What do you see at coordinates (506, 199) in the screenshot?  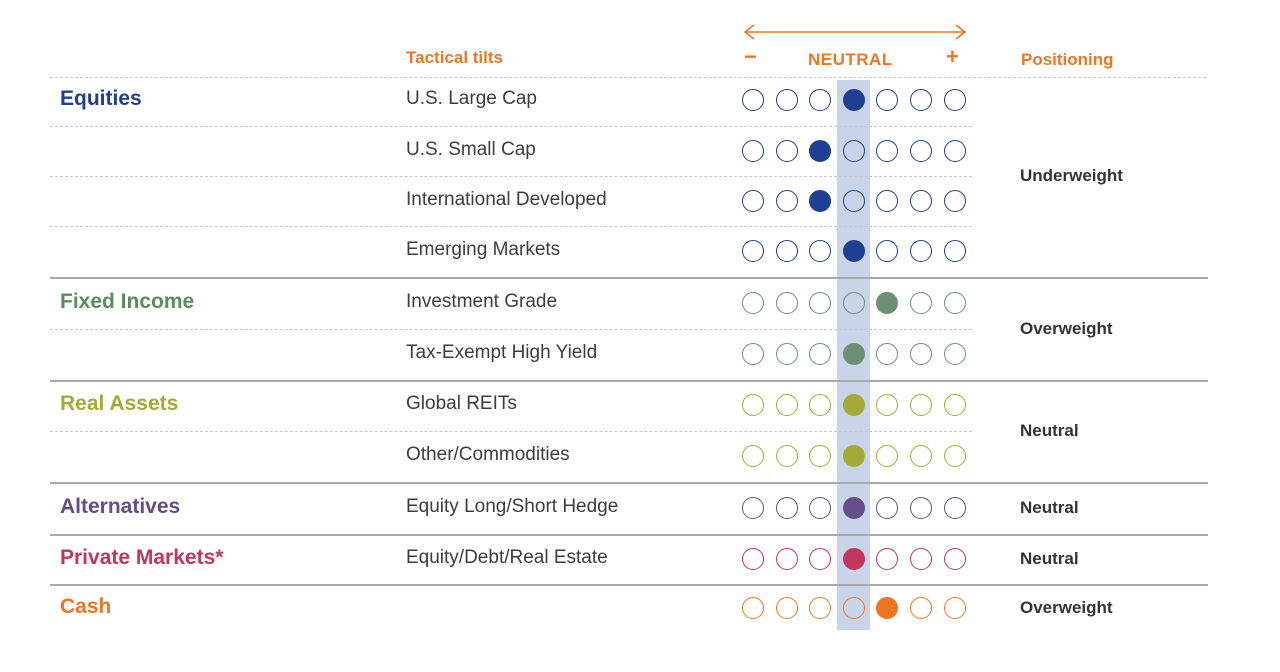 I see `sub-asset-label: International Developed` at bounding box center [506, 199].